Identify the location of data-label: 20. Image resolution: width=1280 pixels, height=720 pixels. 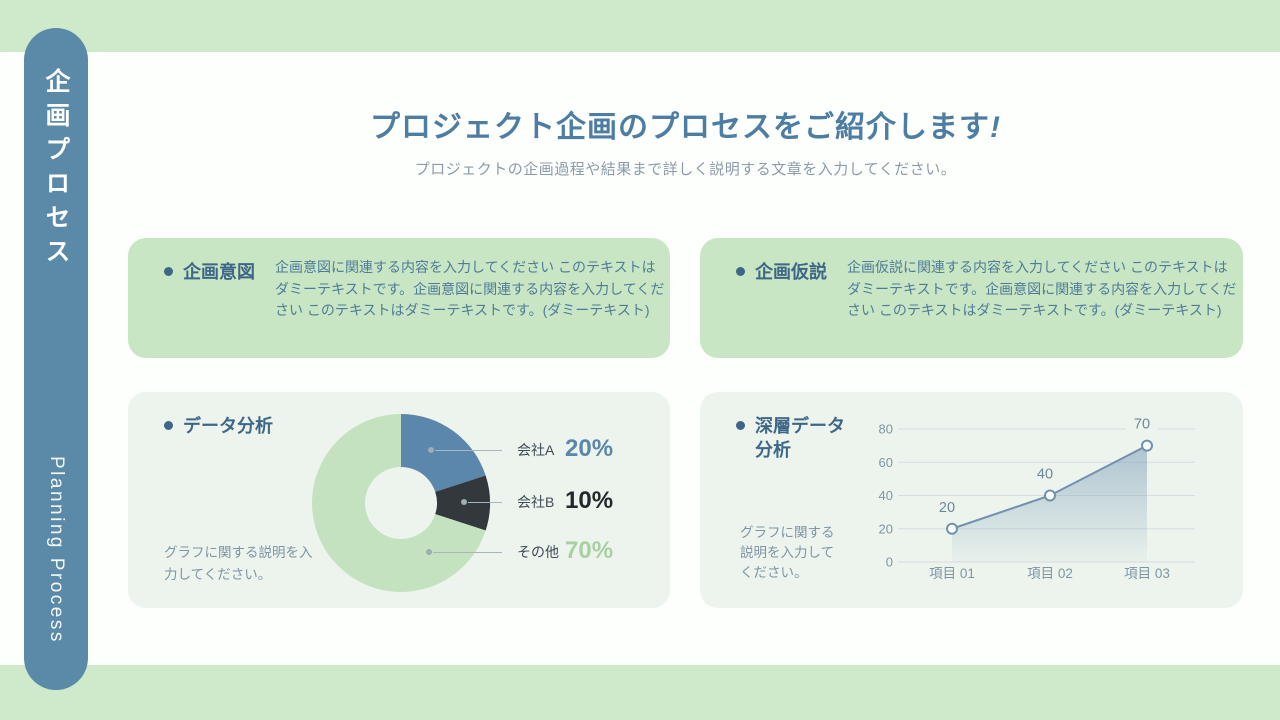
(947, 508).